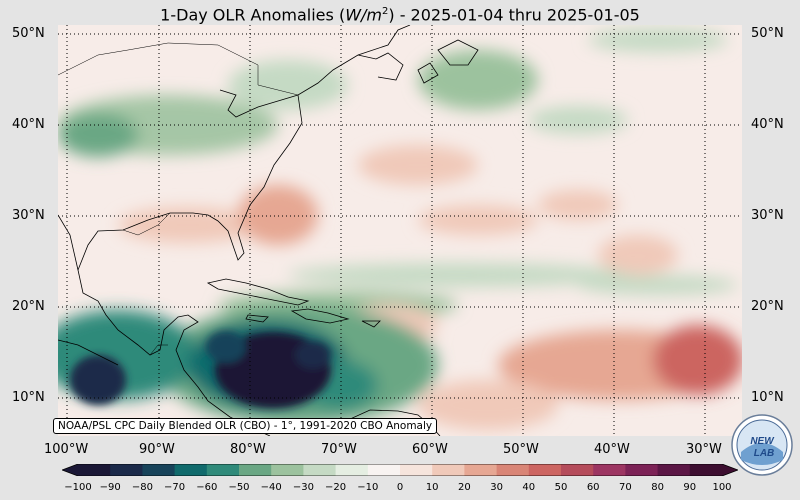  What do you see at coordinates (28, 33) in the screenshot?
I see `lat-label-left-50: 50°N` at bounding box center [28, 33].